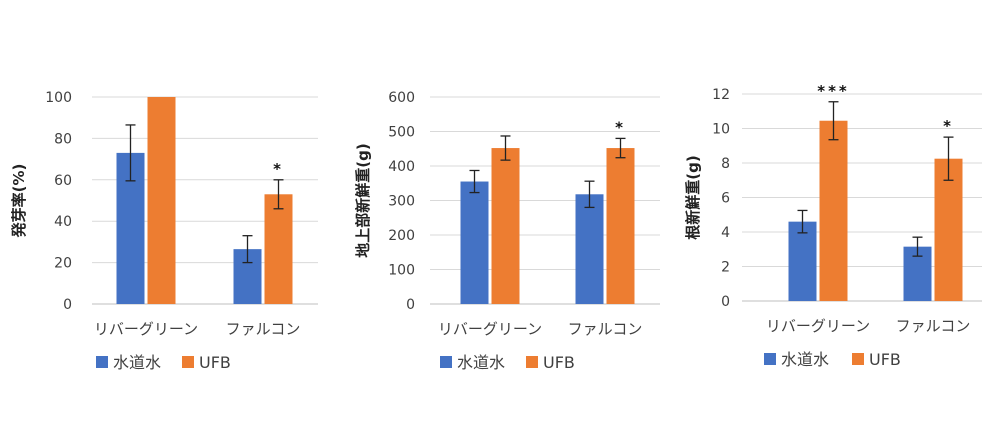 The image size is (1000, 442). I want to click on y-tick-label: 300, so click(401, 202).